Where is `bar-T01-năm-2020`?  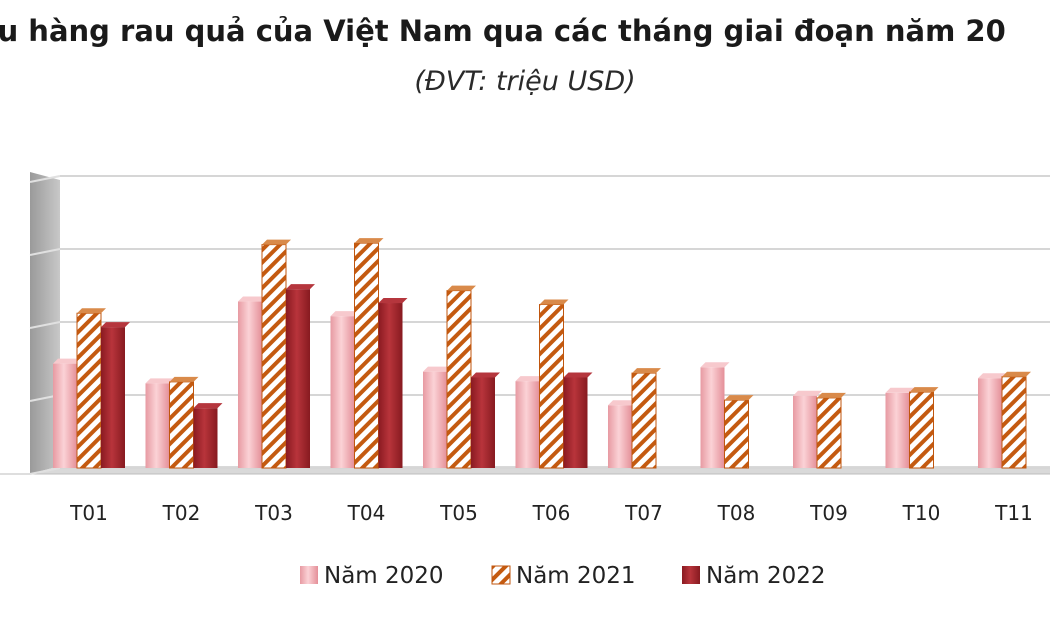 bar-T01-năm-2020 is located at coordinates (67, 413).